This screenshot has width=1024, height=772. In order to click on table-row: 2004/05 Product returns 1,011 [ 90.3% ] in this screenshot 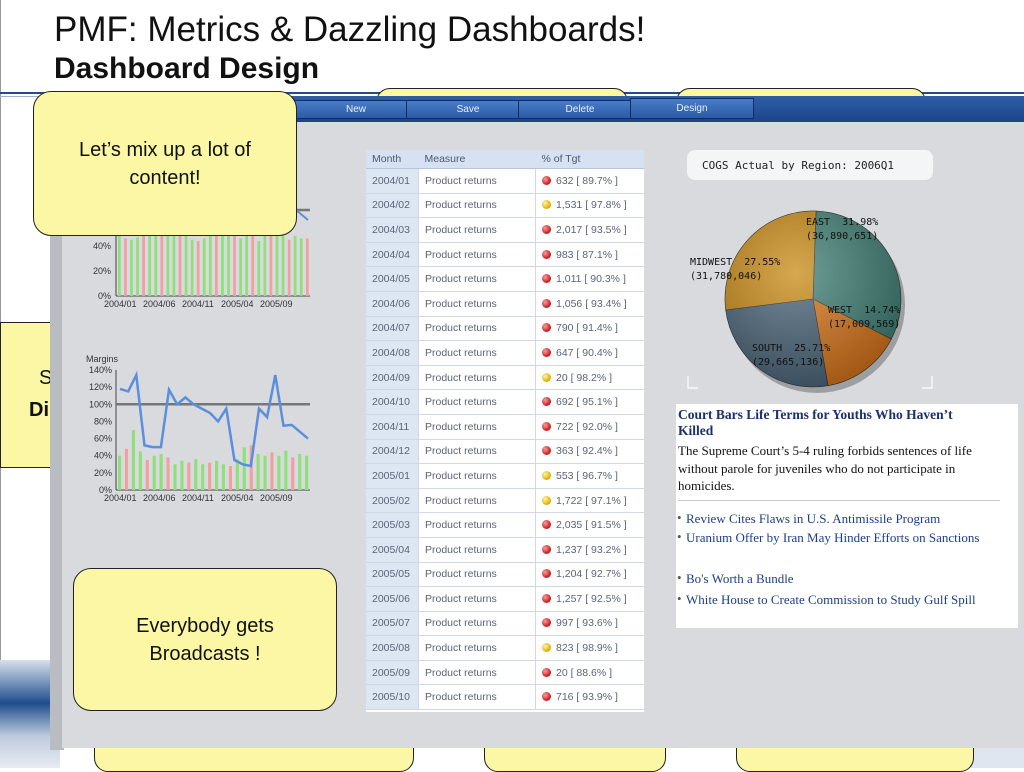, I will do `click(505, 279)`.